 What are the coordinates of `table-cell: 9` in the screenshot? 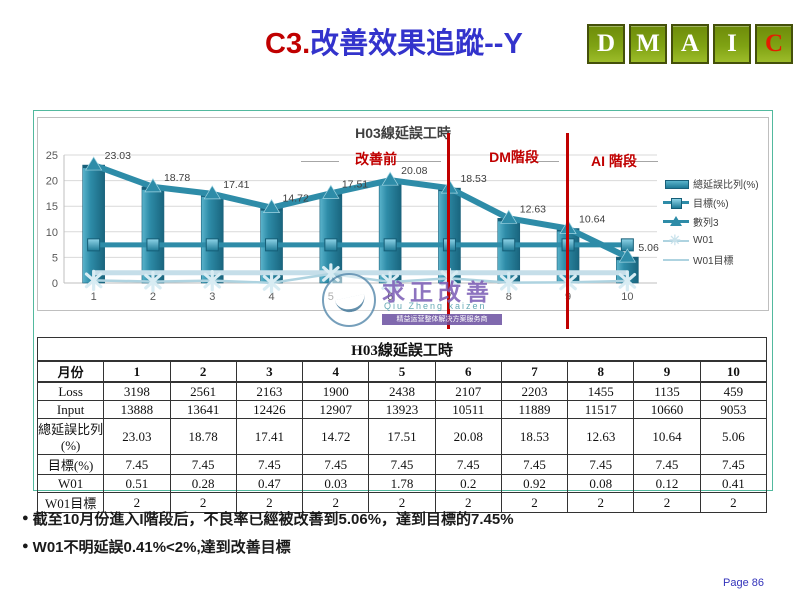 It's located at (667, 371).